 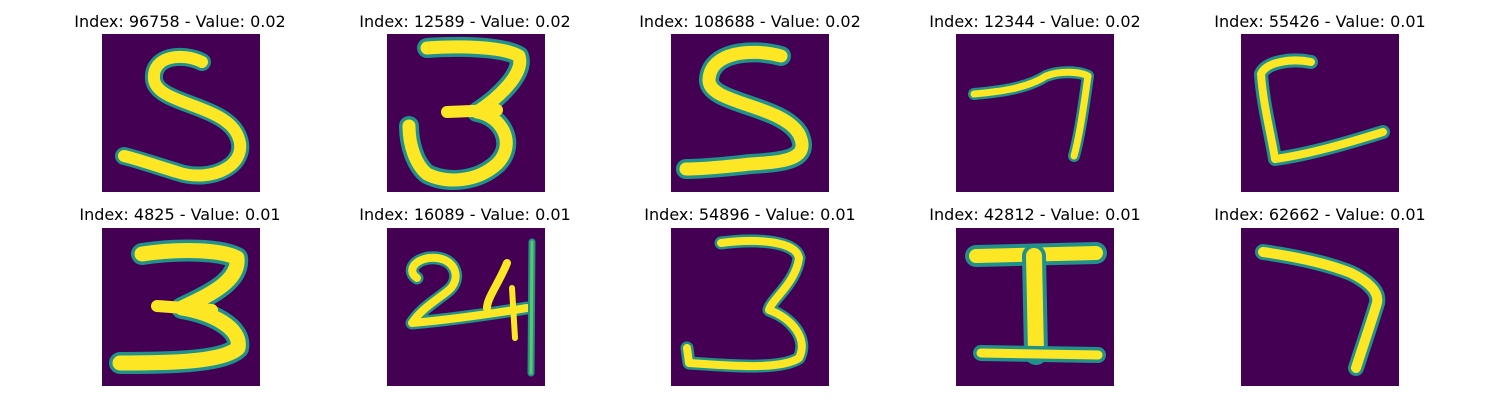 I want to click on panel-title: Index: 55426 - Value: 0.01, so click(x=1320, y=21).